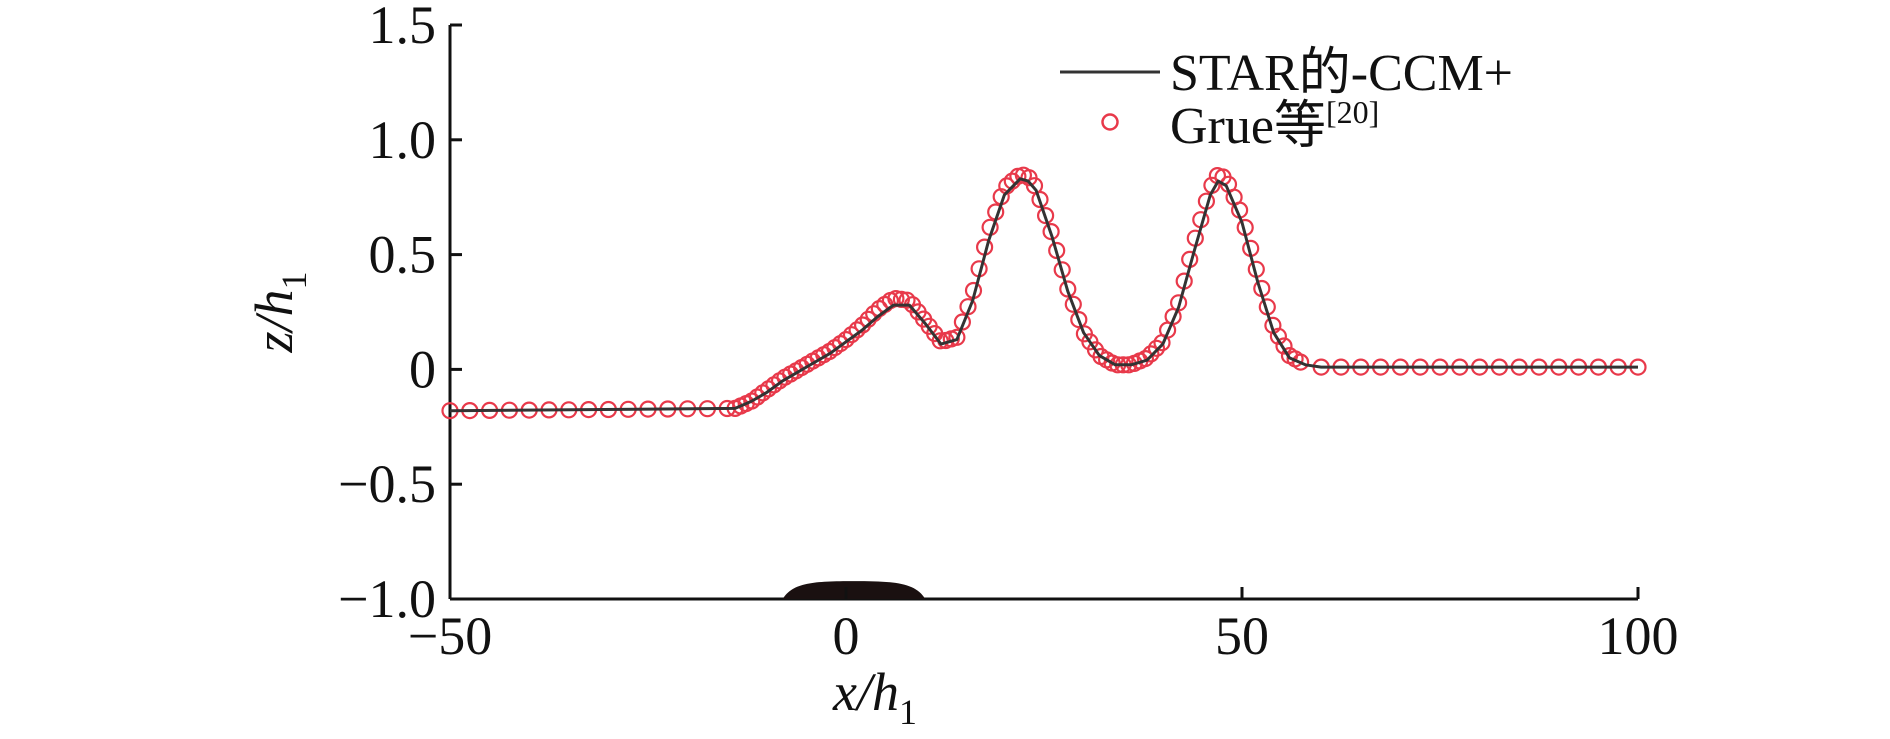 This screenshot has width=1890, height=739. I want to click on x-axis-label: x/h1, so click(874, 697).